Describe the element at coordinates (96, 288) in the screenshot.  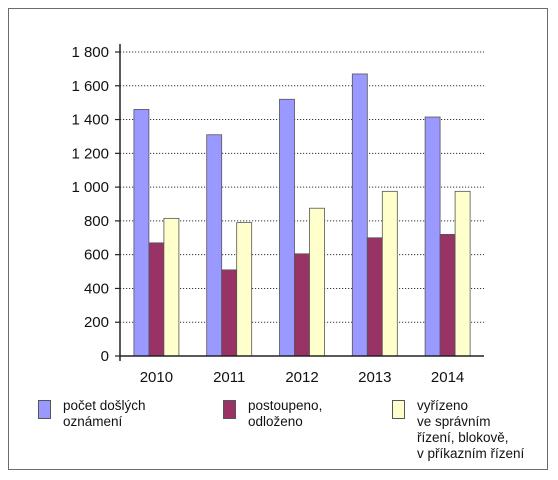
I see `y-tick-label: 400` at that location.